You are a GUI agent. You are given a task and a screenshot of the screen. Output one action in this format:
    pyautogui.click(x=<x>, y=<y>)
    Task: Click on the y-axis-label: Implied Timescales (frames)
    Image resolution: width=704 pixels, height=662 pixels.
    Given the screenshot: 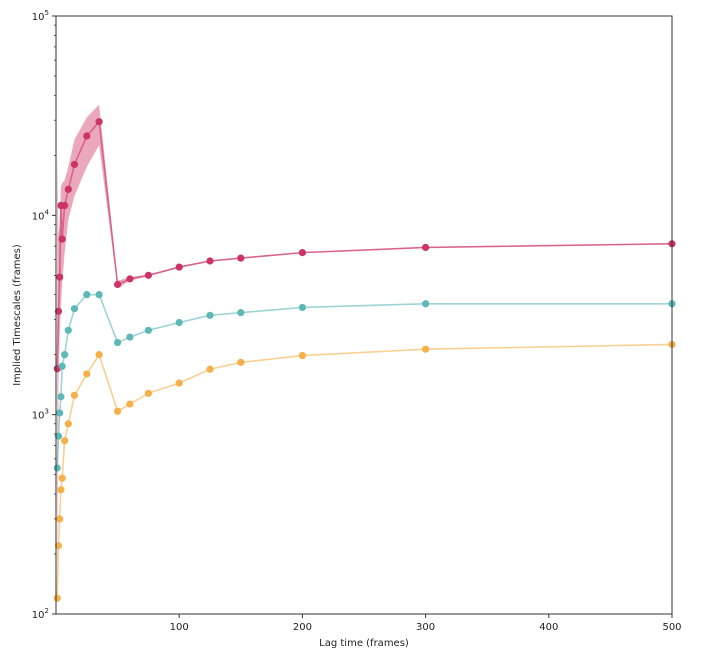 What is the action you would take?
    pyautogui.click(x=17, y=315)
    